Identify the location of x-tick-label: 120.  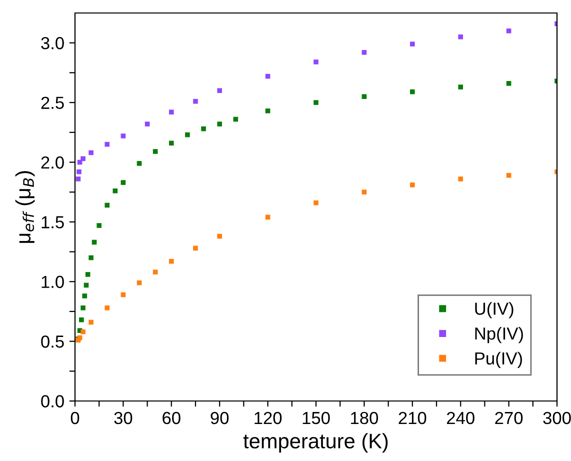
(268, 418).